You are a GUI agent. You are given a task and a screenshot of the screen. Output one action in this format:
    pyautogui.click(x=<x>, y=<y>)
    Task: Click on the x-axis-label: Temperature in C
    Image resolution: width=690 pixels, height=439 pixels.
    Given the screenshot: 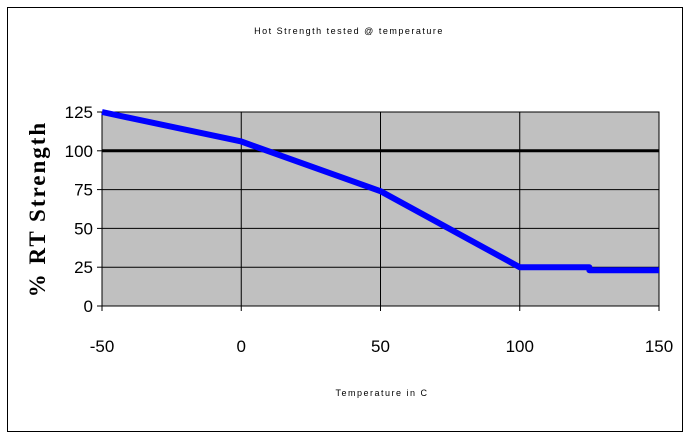 What is the action you would take?
    pyautogui.click(x=381, y=393)
    